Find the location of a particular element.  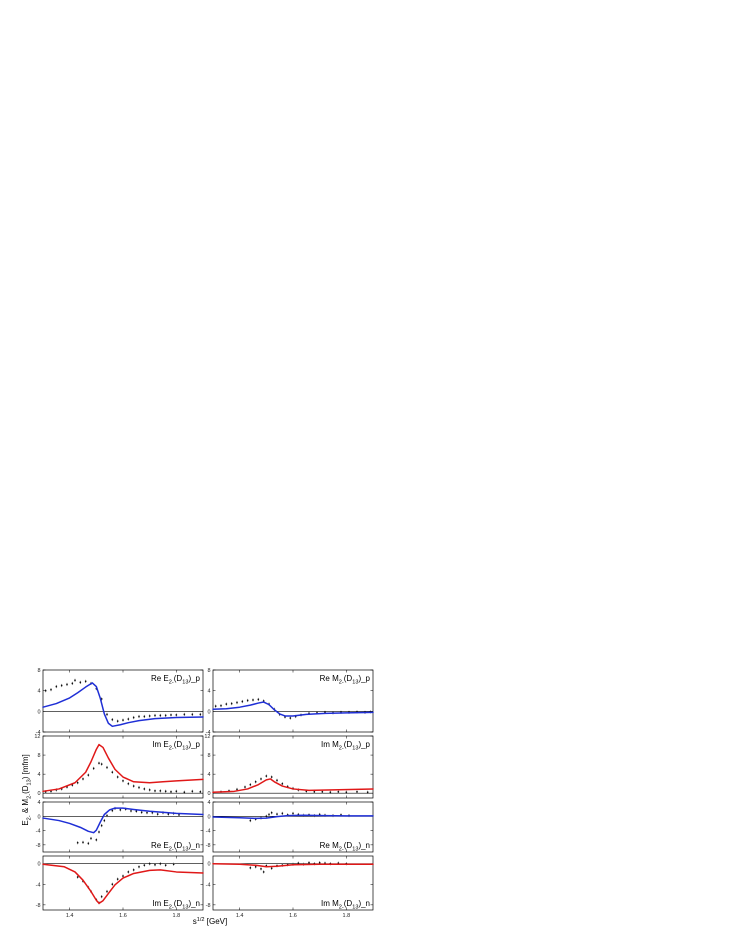

panel-label: Im E2-(D13)_p is located at coordinates (176, 745).